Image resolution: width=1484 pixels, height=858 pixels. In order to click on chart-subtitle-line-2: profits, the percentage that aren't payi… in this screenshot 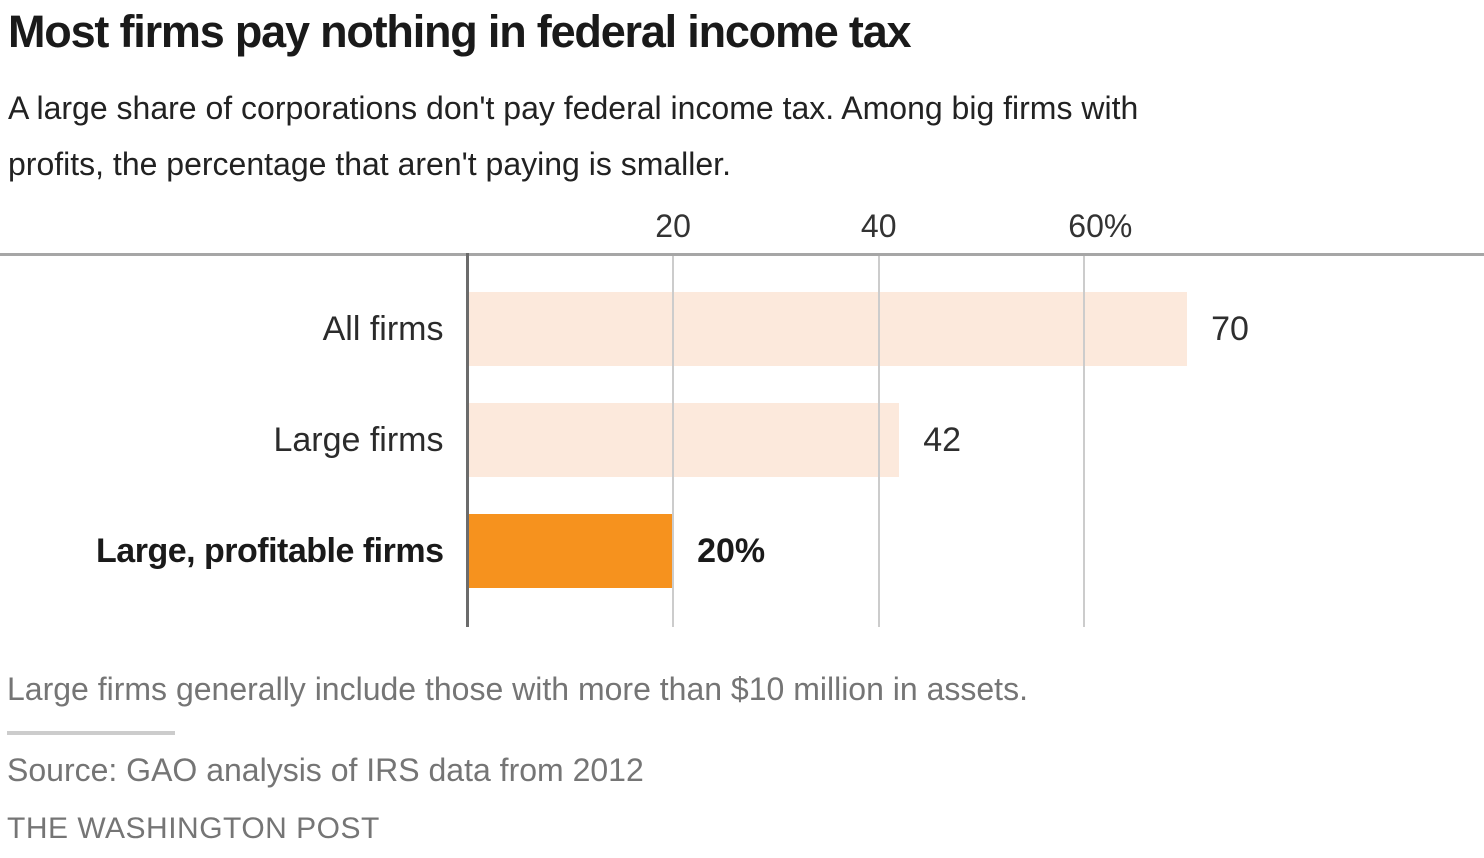, I will do `click(369, 164)`.